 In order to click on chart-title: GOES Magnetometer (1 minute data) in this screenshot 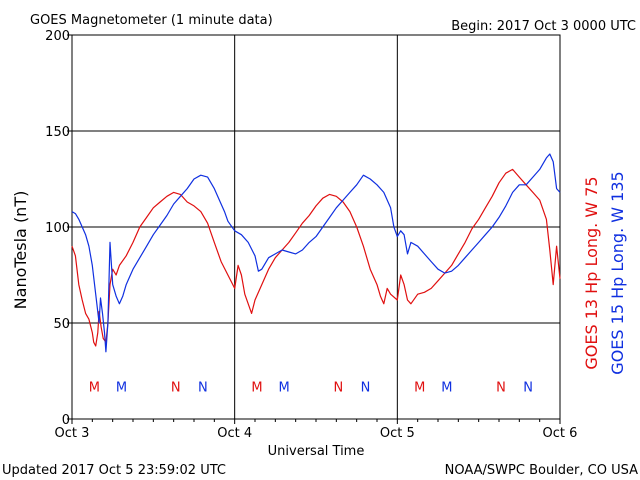, I will do `click(151, 20)`.